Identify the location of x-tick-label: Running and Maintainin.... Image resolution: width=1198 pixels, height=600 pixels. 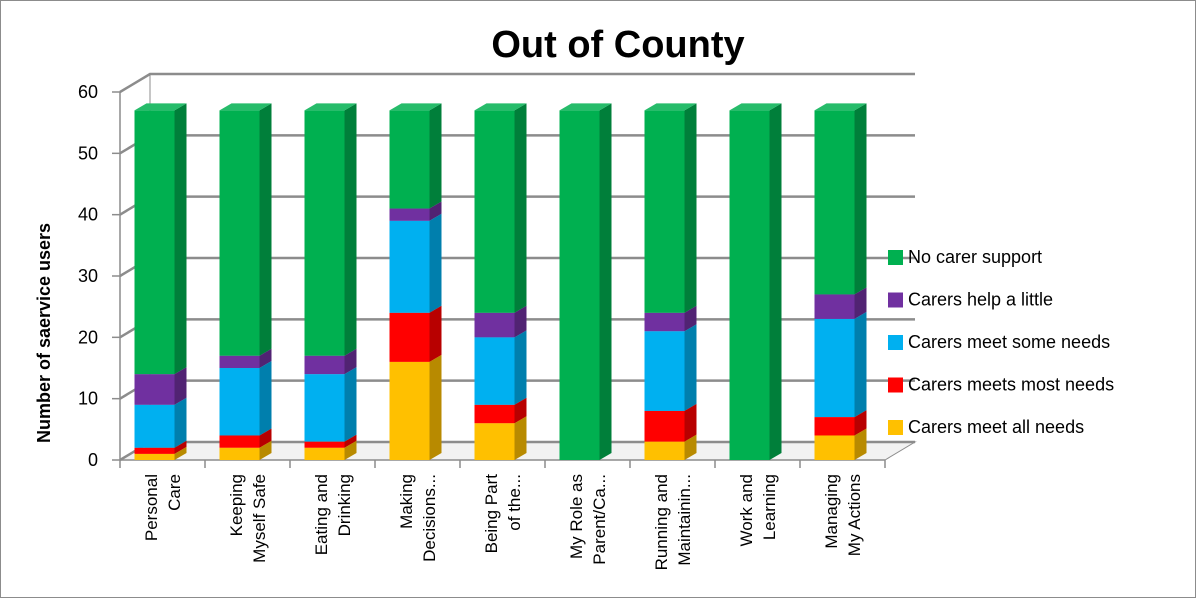
(673, 522).